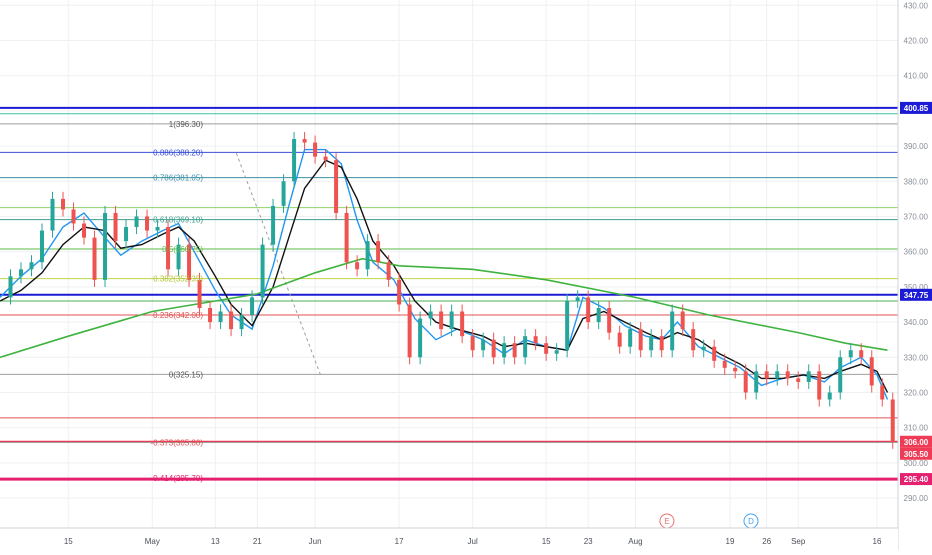 The height and width of the screenshot is (555, 932). Describe the element at coordinates (916, 322) in the screenshot. I see `price-tick-label: 340.00` at that location.